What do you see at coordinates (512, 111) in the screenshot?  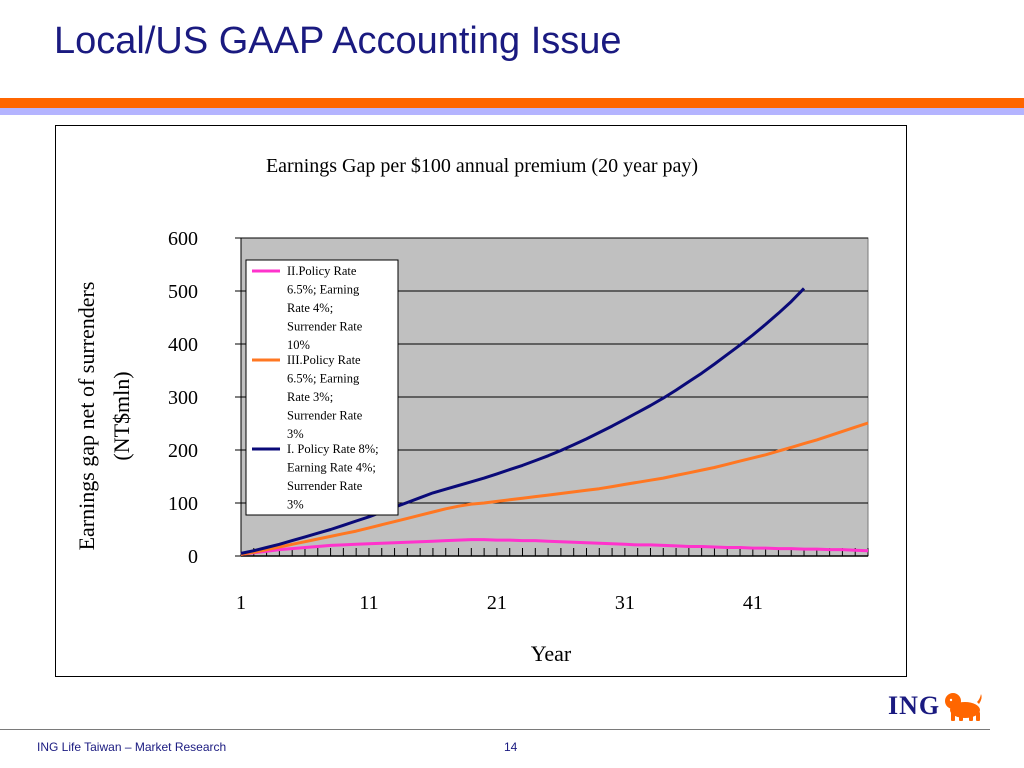 I see `header-stripe-blue` at bounding box center [512, 111].